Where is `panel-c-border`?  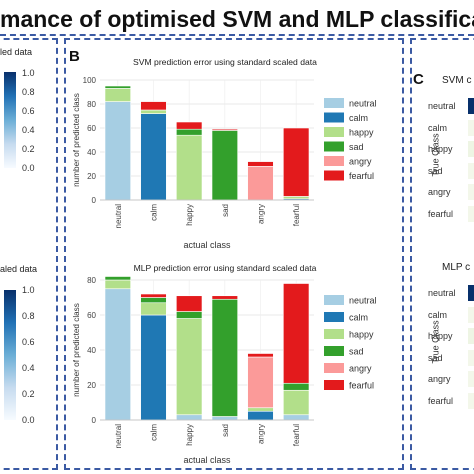 panel-c-border is located at coordinates (442, 254).